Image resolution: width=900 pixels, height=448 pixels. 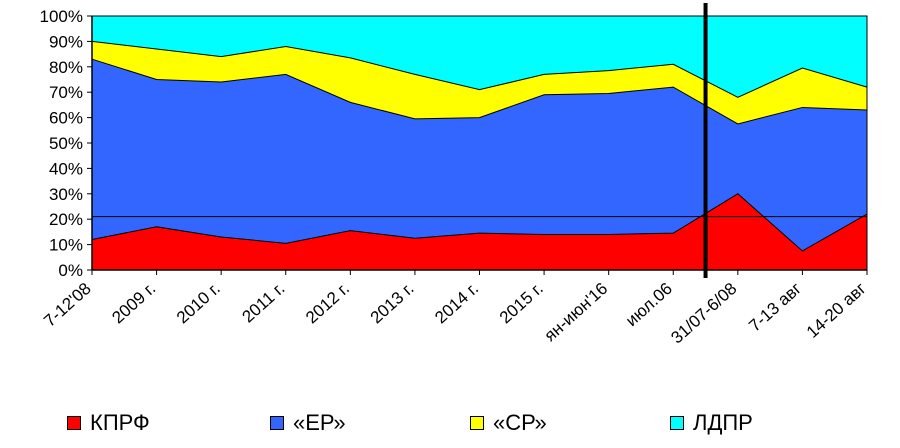 I want to click on x-tick-label: июл.06, so click(x=649, y=304).